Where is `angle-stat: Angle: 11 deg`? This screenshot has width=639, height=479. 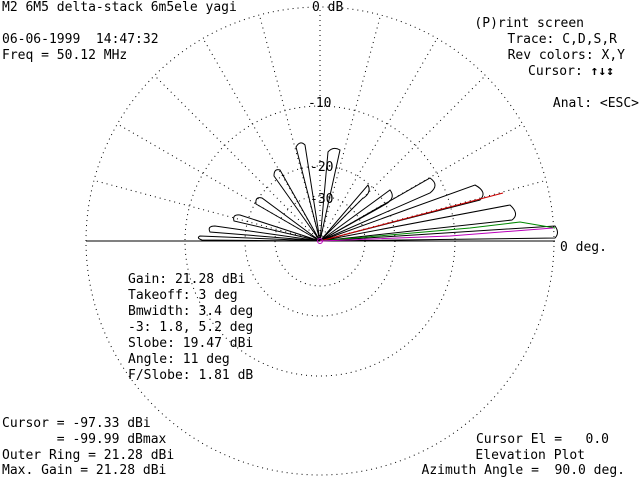 angle-stat: Angle: 11 deg is located at coordinates (179, 359).